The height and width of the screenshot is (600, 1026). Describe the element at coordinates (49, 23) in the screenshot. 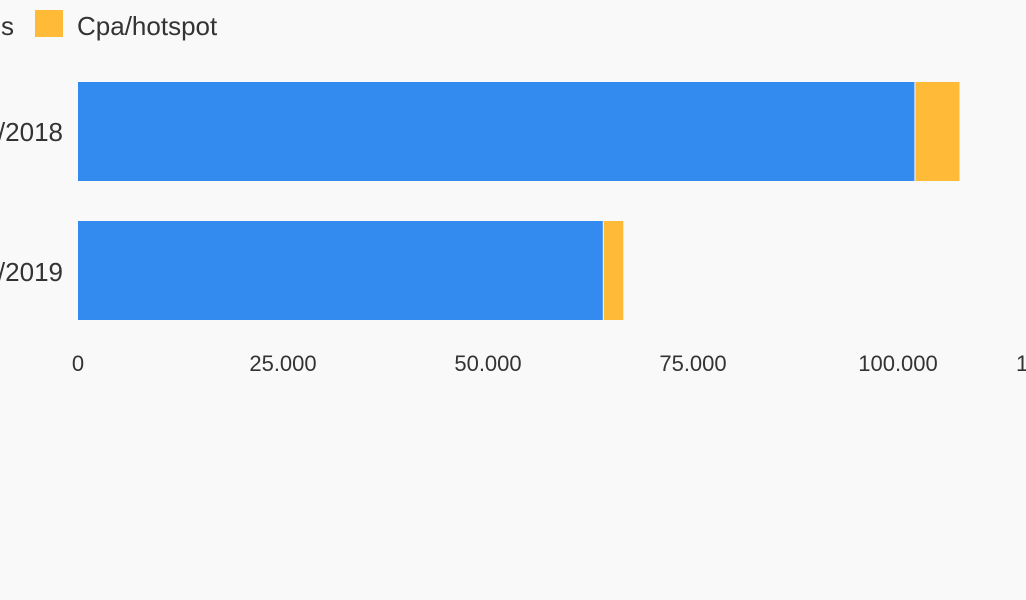

I see `legend-swatch-cpa-hotspot` at that location.